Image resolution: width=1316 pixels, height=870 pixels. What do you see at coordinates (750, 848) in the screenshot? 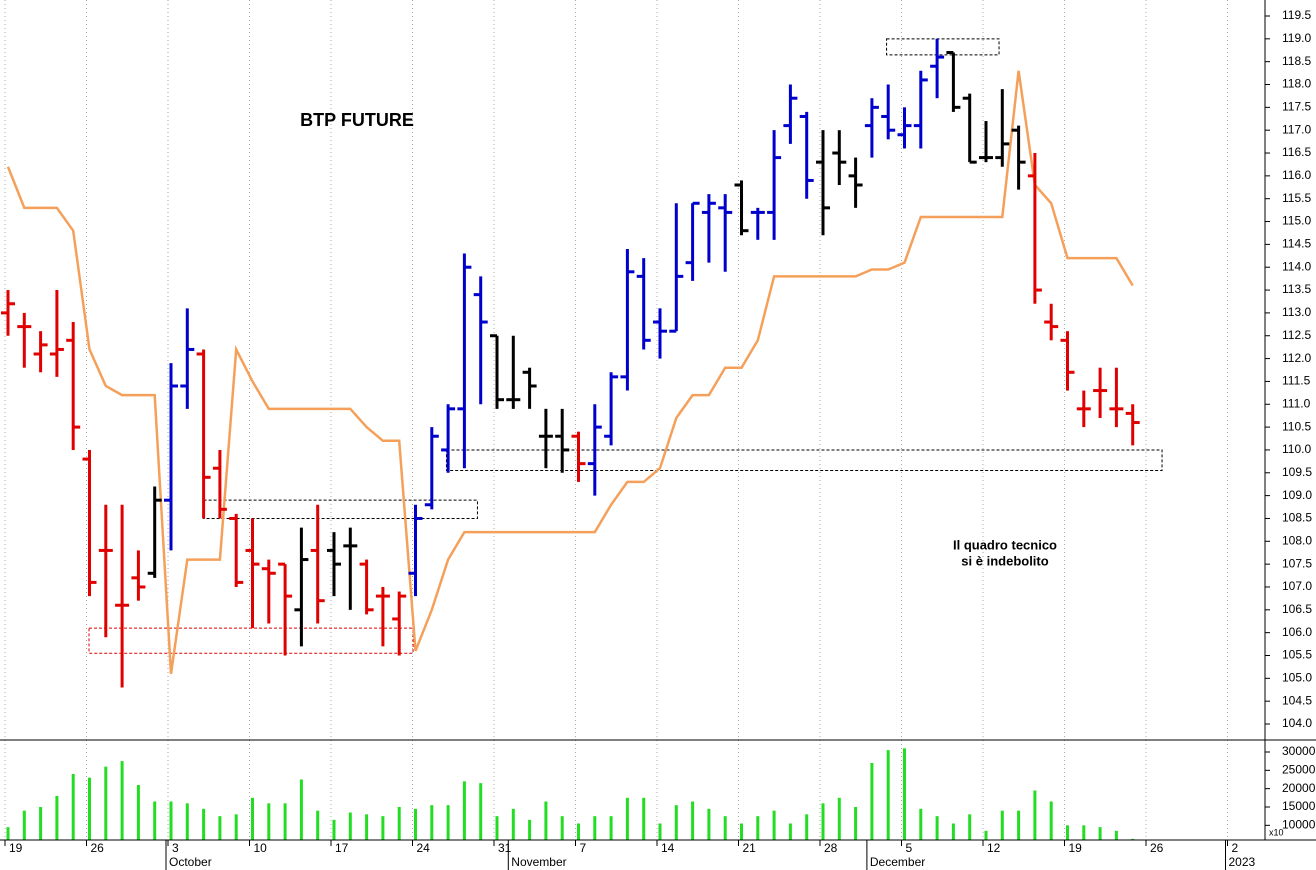
I see `x-tick-label: 21` at bounding box center [750, 848].